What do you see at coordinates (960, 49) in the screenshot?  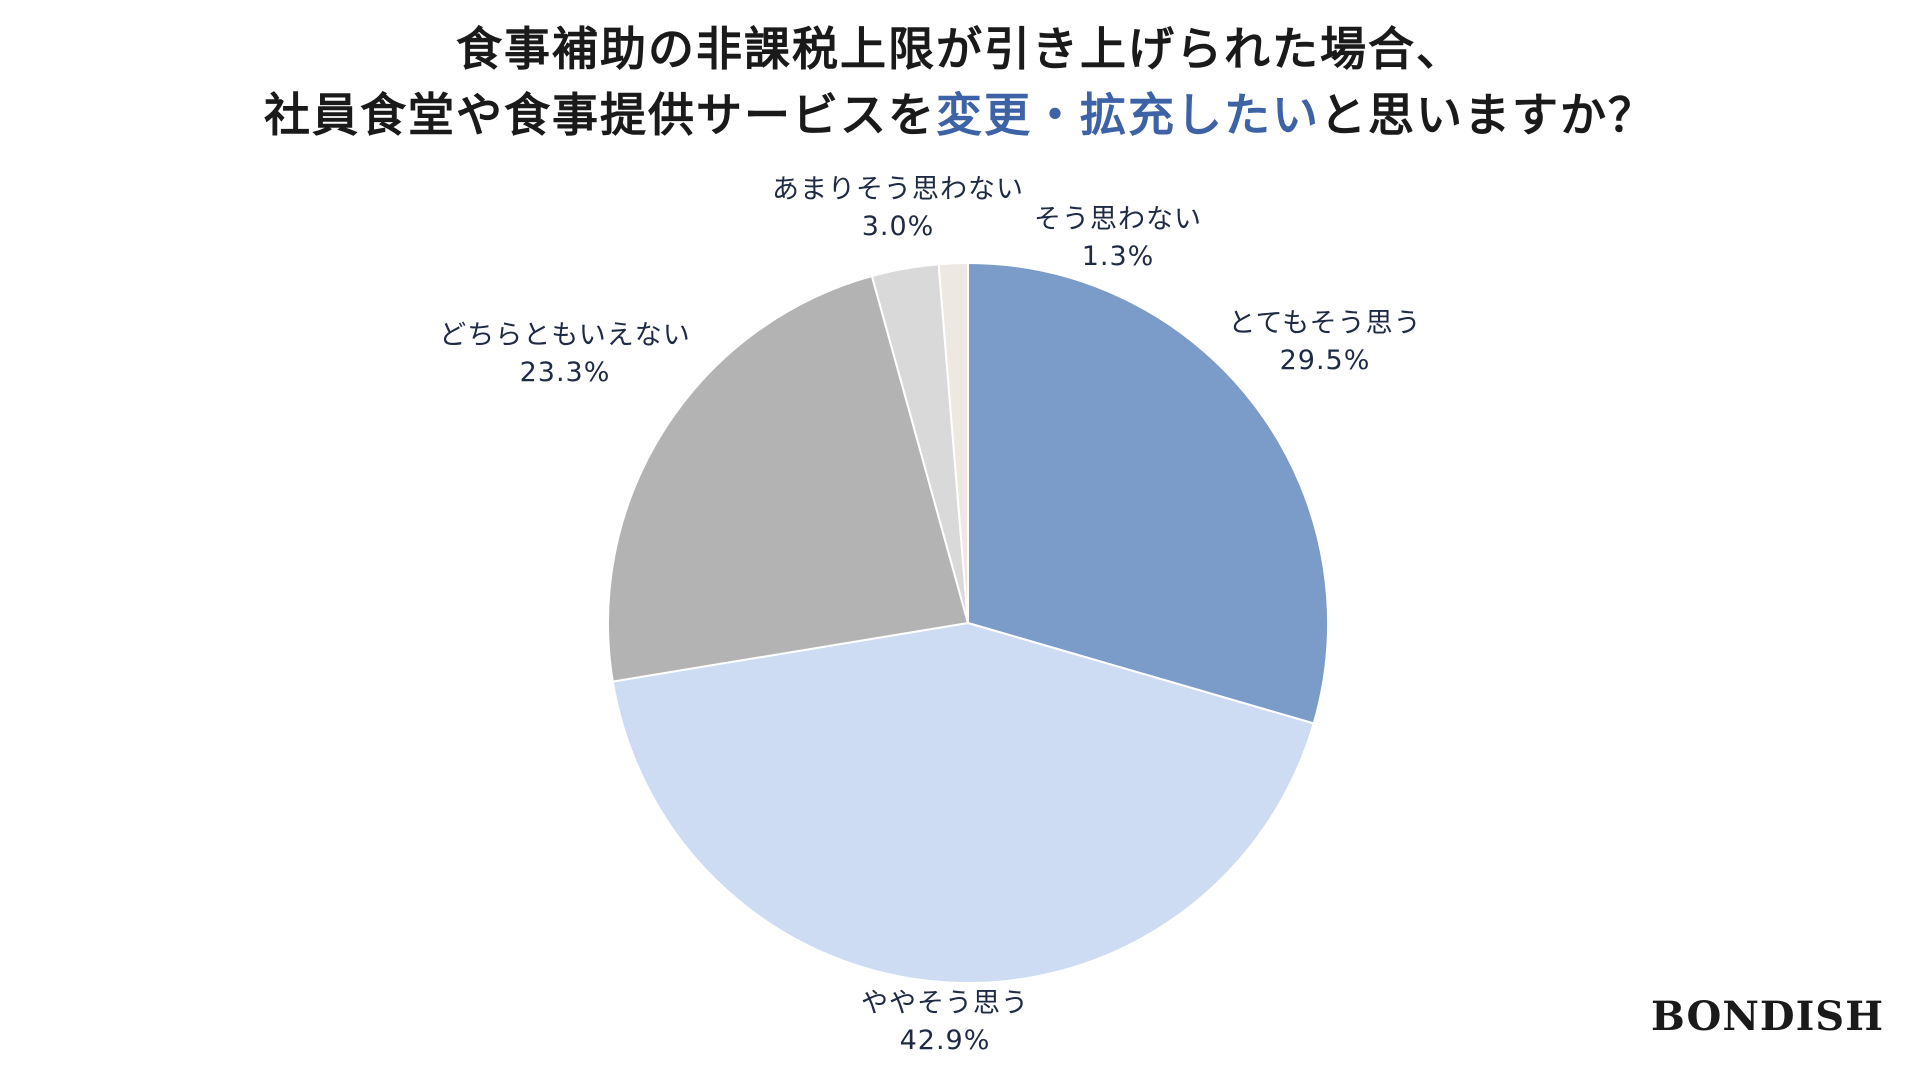 I see `title-line-1: 食事補助の非課税上限が引き上げられた場合、` at bounding box center [960, 49].